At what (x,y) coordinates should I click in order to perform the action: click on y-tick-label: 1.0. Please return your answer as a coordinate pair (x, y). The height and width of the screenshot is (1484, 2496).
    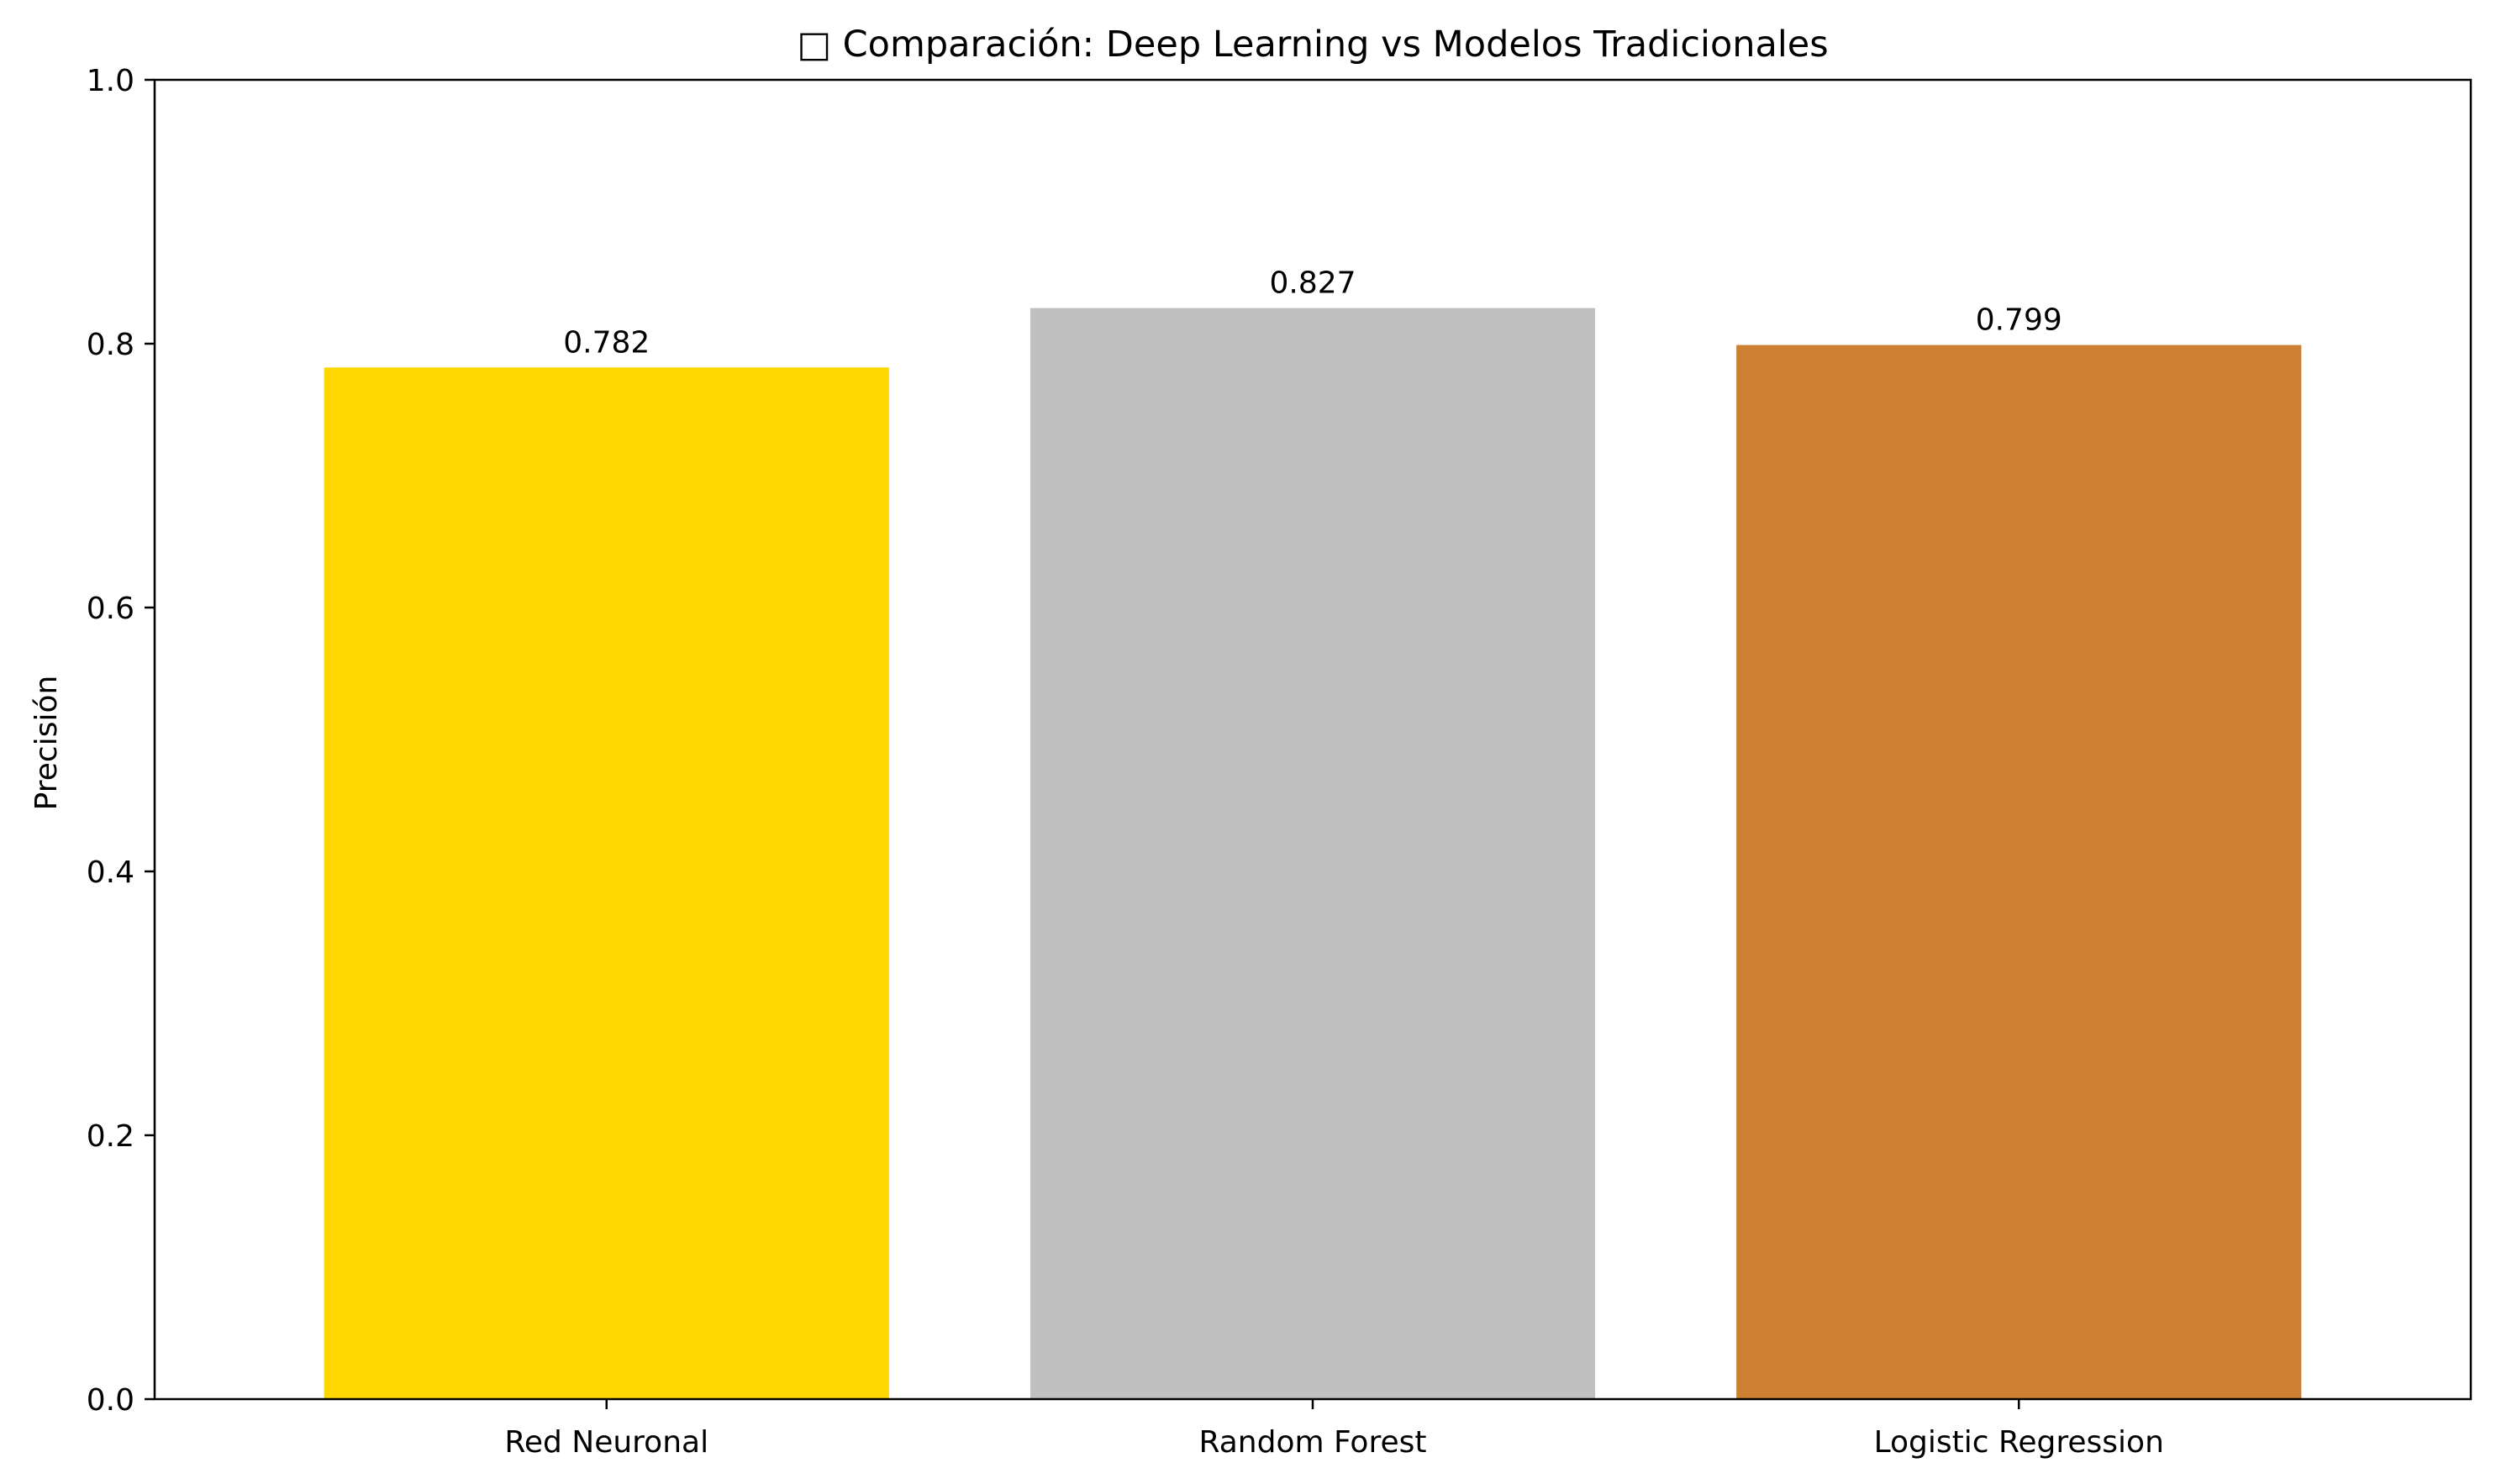
    Looking at the image, I should click on (110, 81).